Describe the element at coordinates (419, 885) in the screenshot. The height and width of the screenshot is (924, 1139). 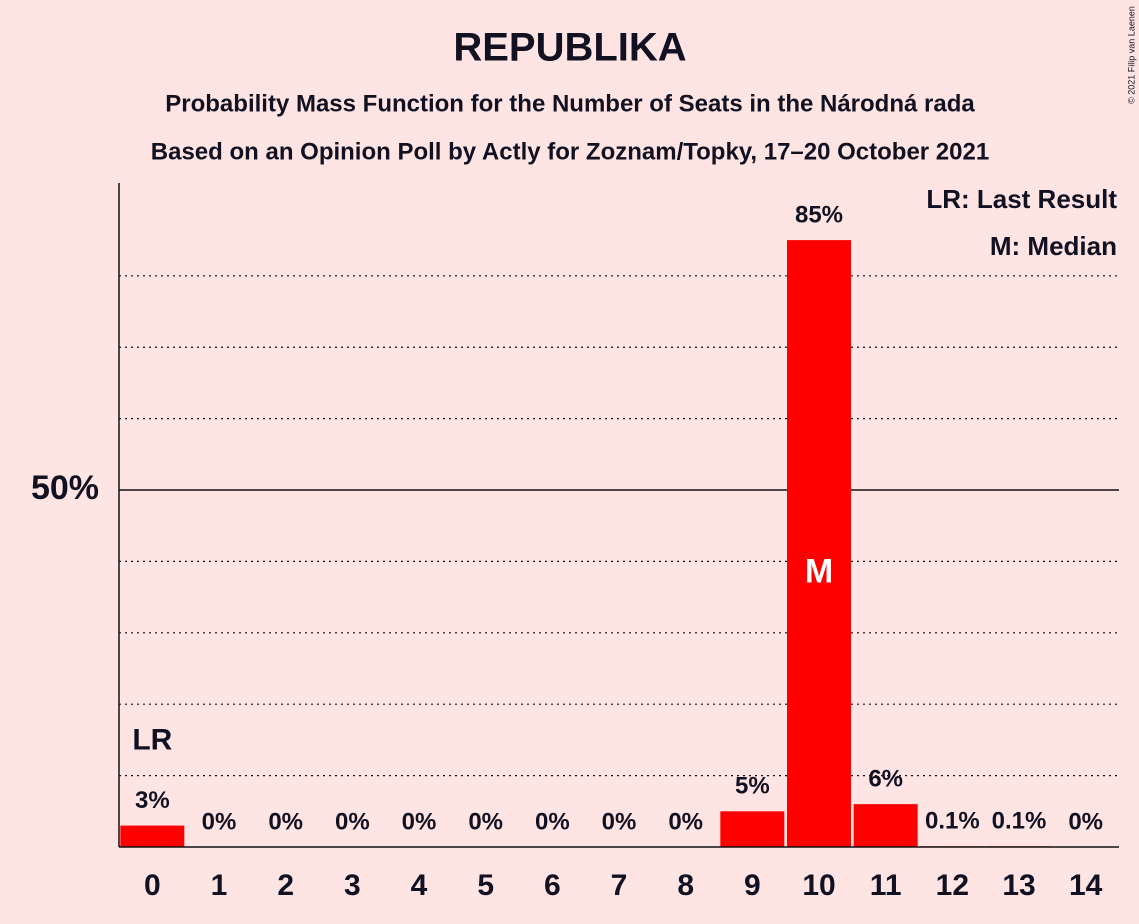
I see `x-tick-label: 4` at that location.